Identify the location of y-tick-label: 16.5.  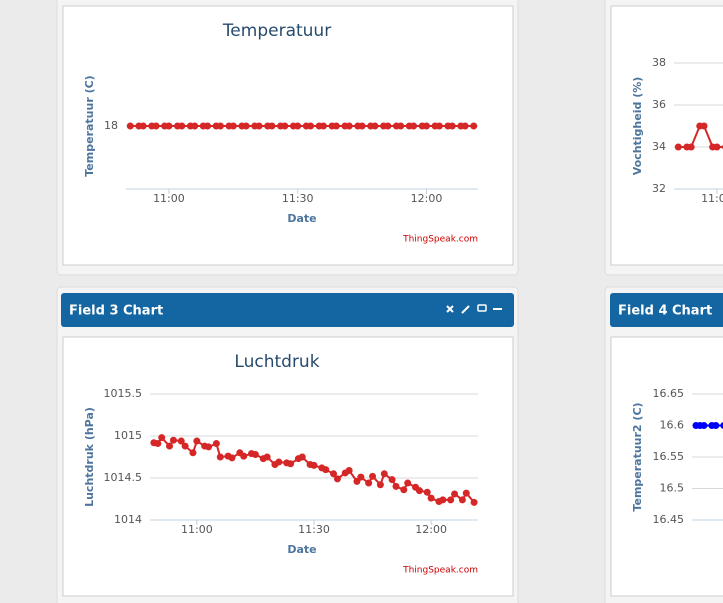
(672, 488).